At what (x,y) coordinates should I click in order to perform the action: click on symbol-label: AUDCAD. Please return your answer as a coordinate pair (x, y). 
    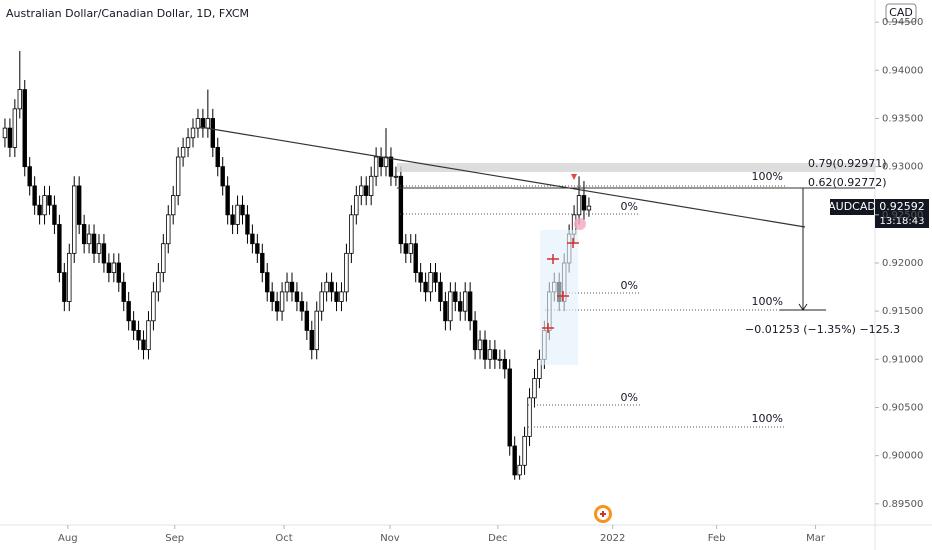
    Looking at the image, I should click on (852, 206).